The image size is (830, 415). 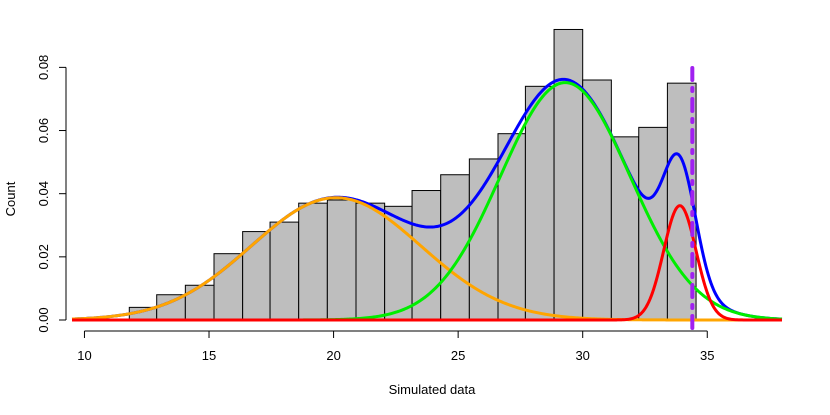 What do you see at coordinates (10, 198) in the screenshot?
I see `y-axis-title: Count` at bounding box center [10, 198].